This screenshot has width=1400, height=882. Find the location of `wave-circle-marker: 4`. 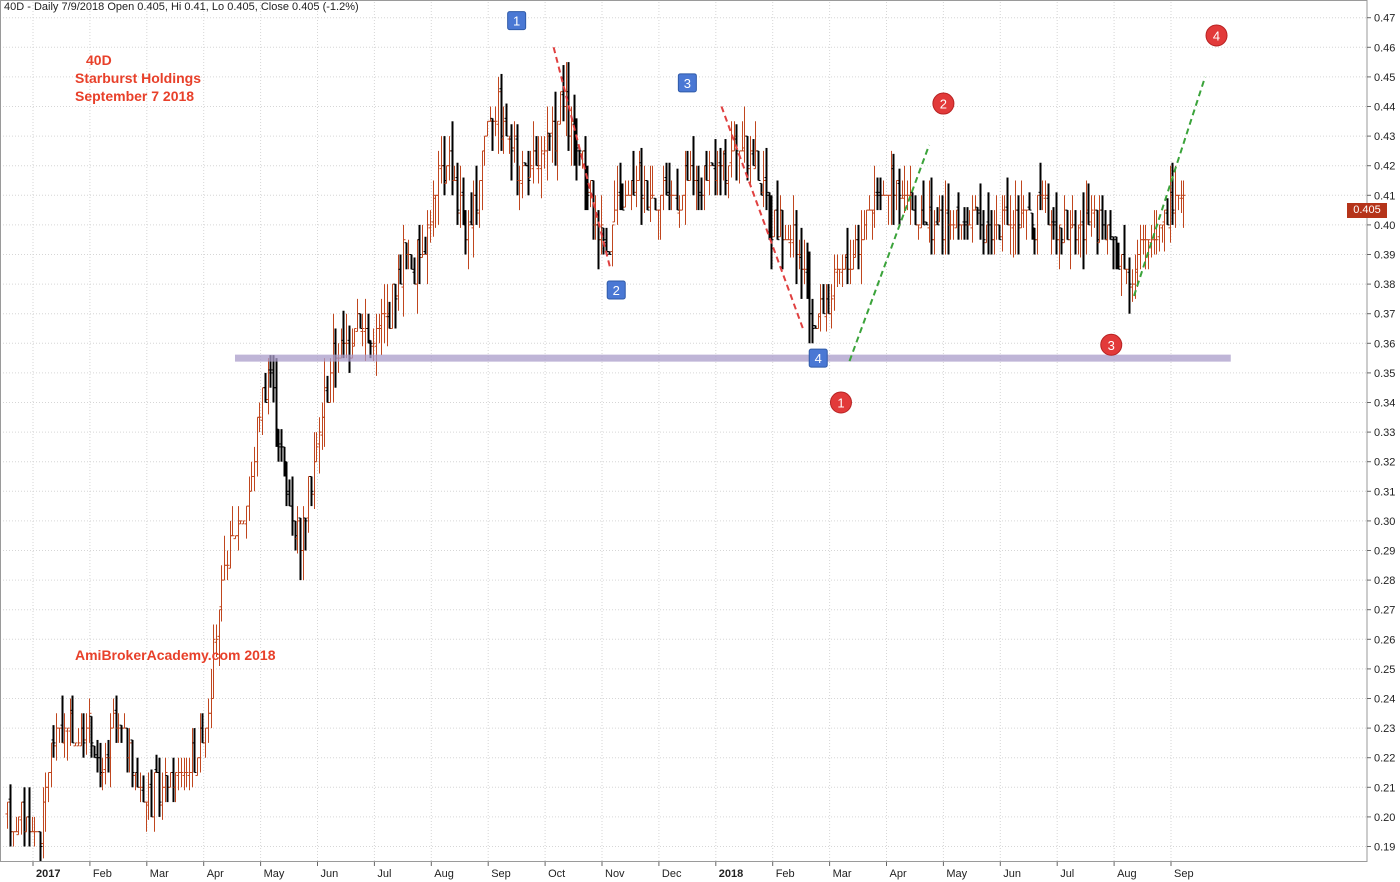

wave-circle-marker: 4 is located at coordinates (1216, 35).